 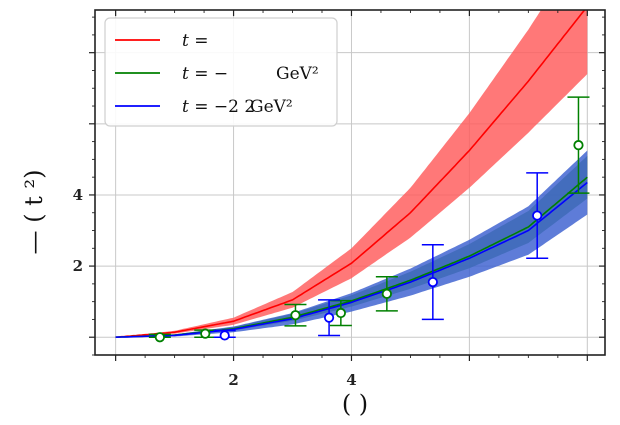 What do you see at coordinates (351, 380) in the screenshot?
I see `x-tick-label: 4` at bounding box center [351, 380].